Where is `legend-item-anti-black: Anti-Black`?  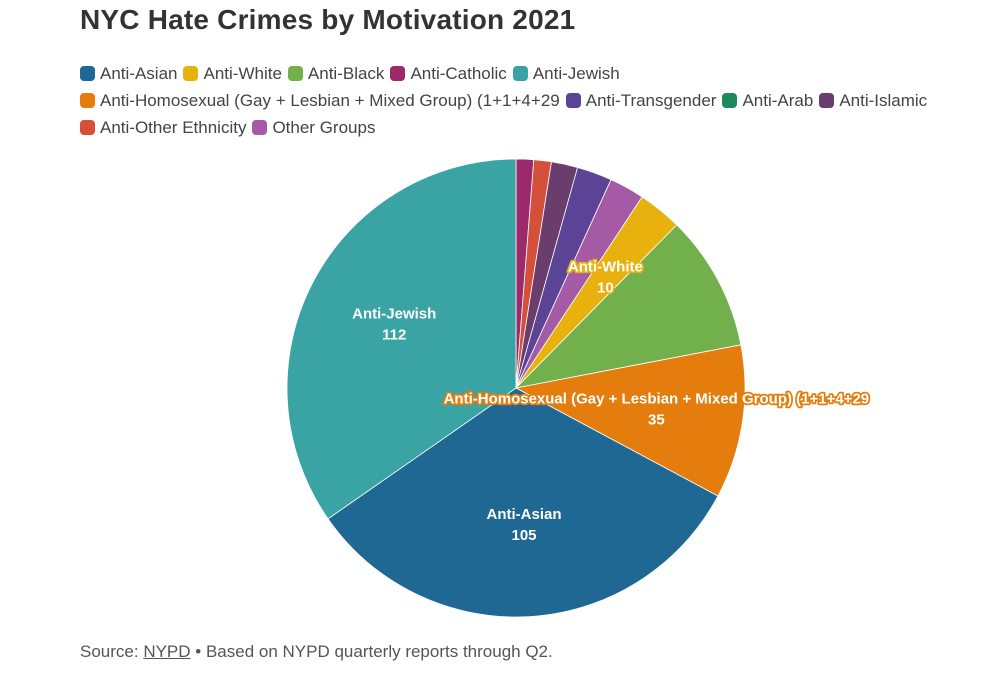
legend-item-anti-black: Anti-Black is located at coordinates (336, 73).